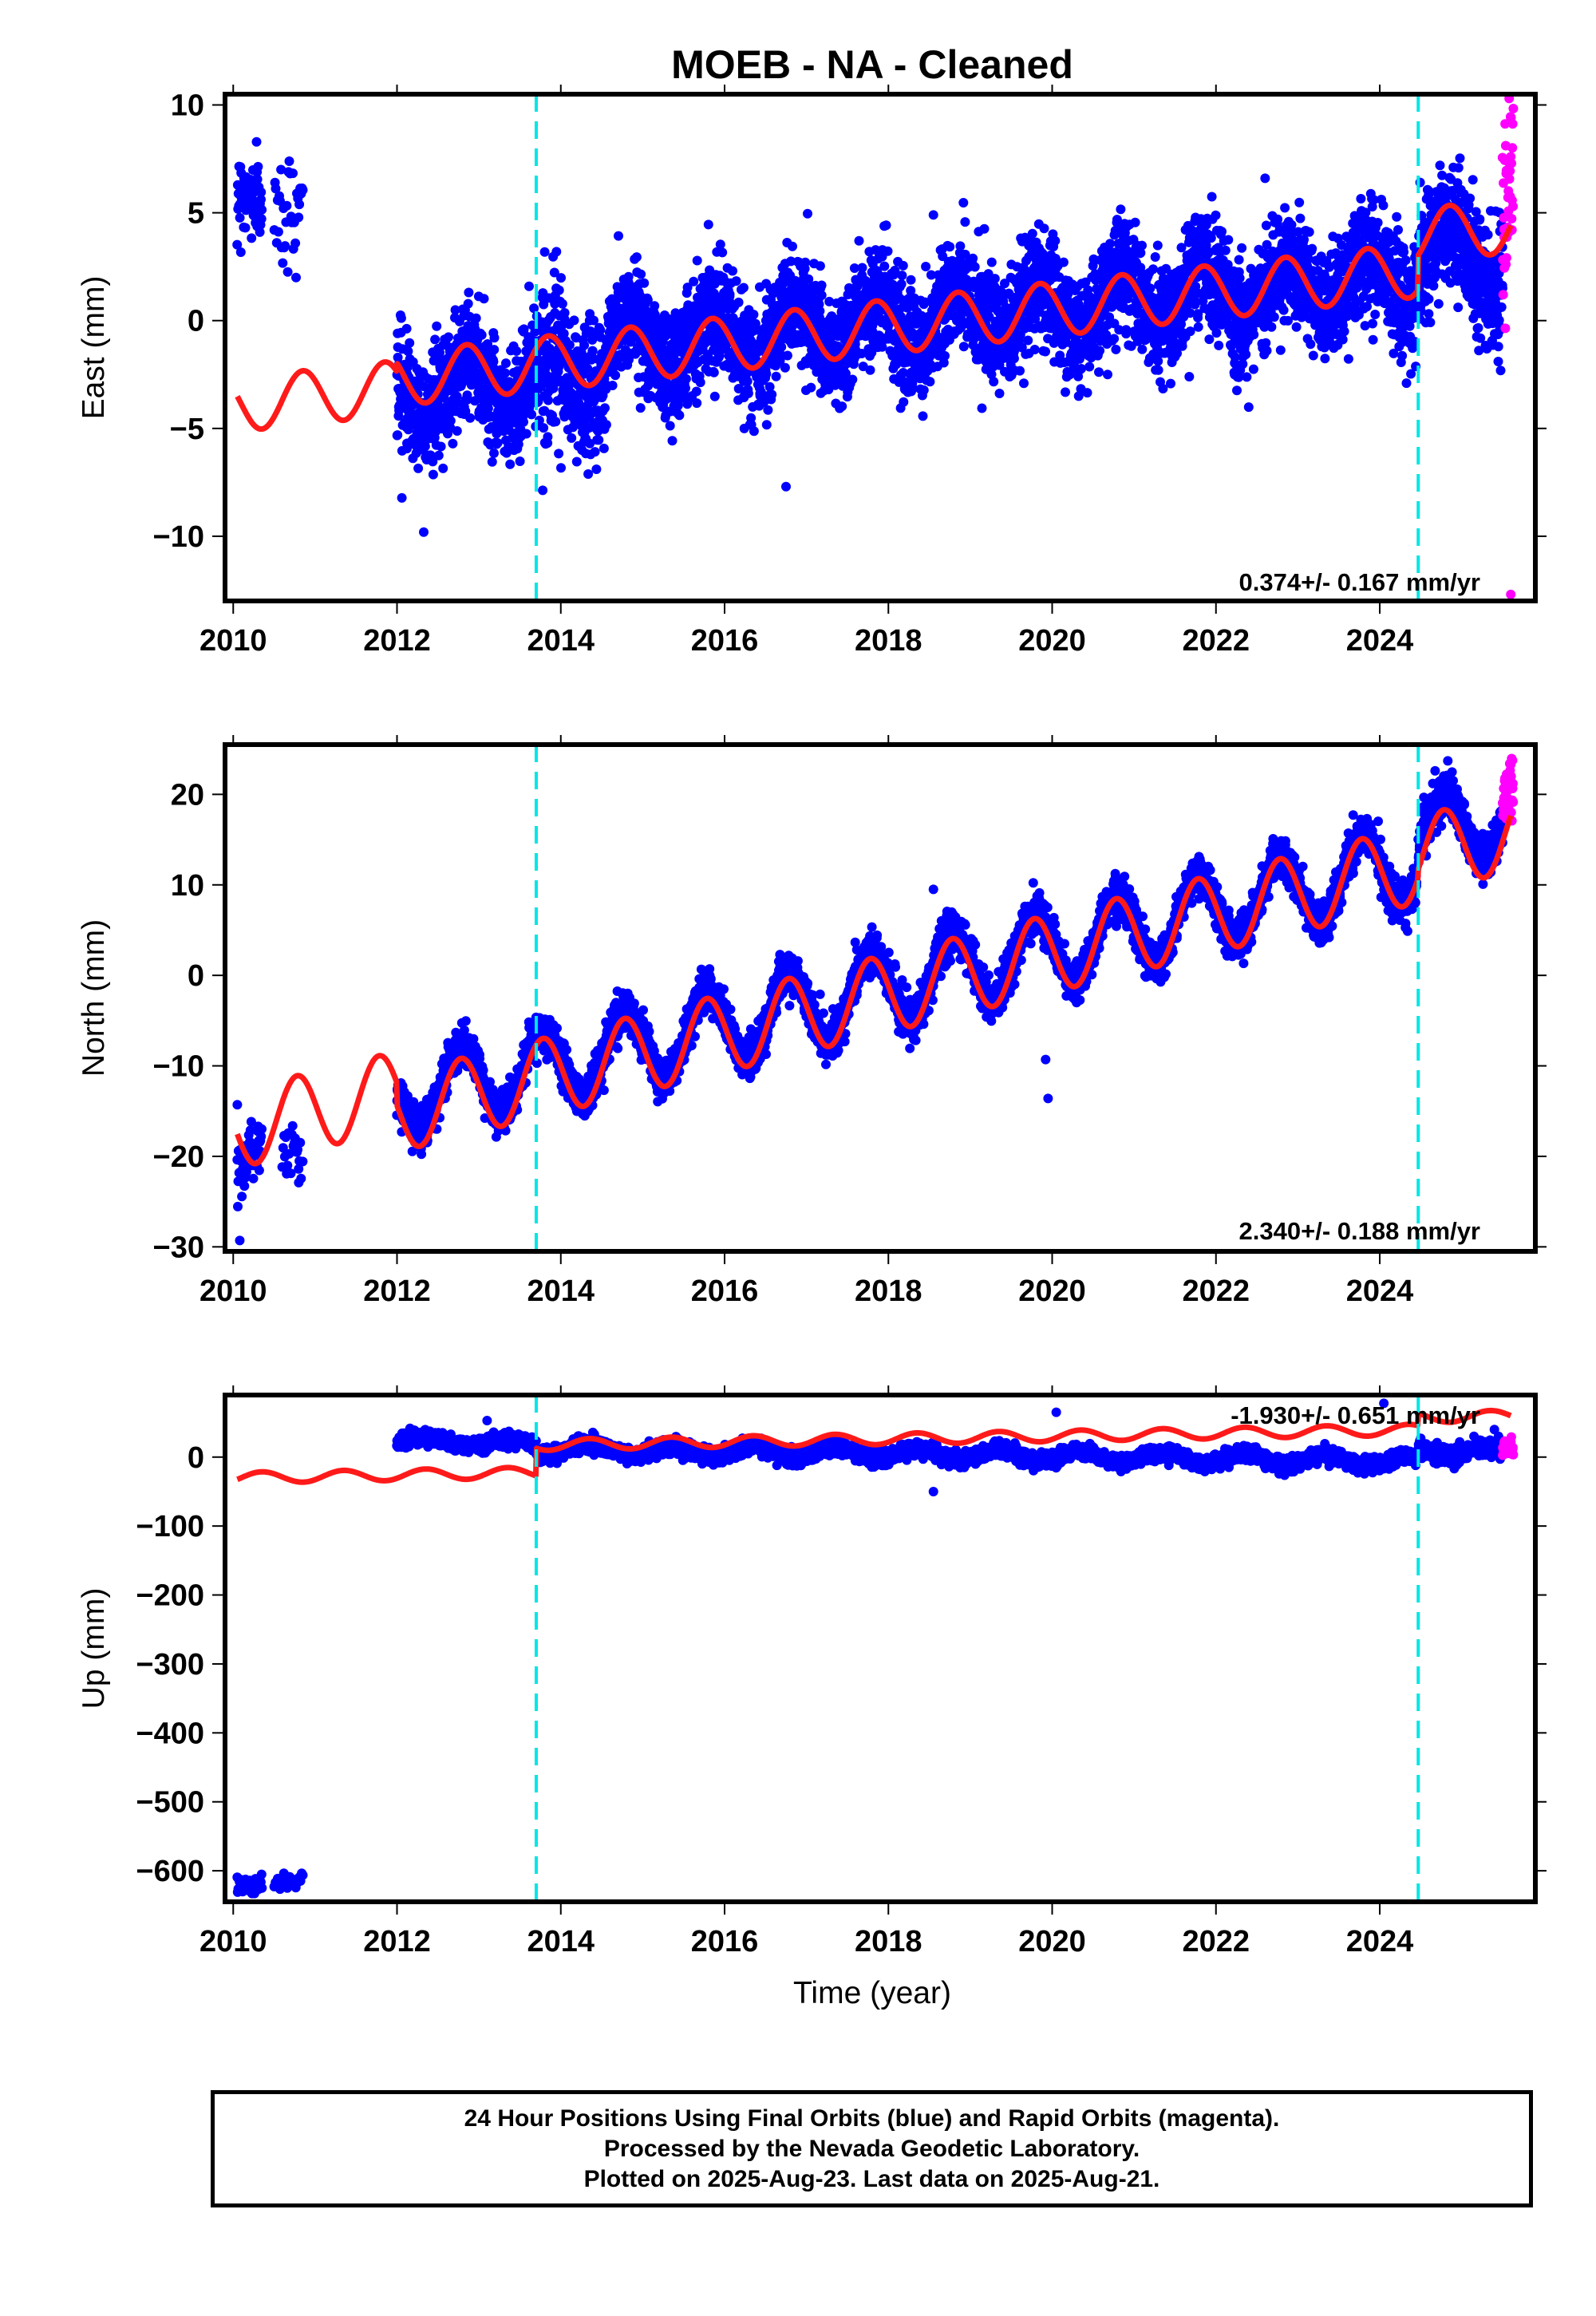 This screenshot has height=2316, width=1596. Describe the element at coordinates (872, 64) in the screenshot. I see `chart-title: MOEB - NA - Cleaned` at that location.